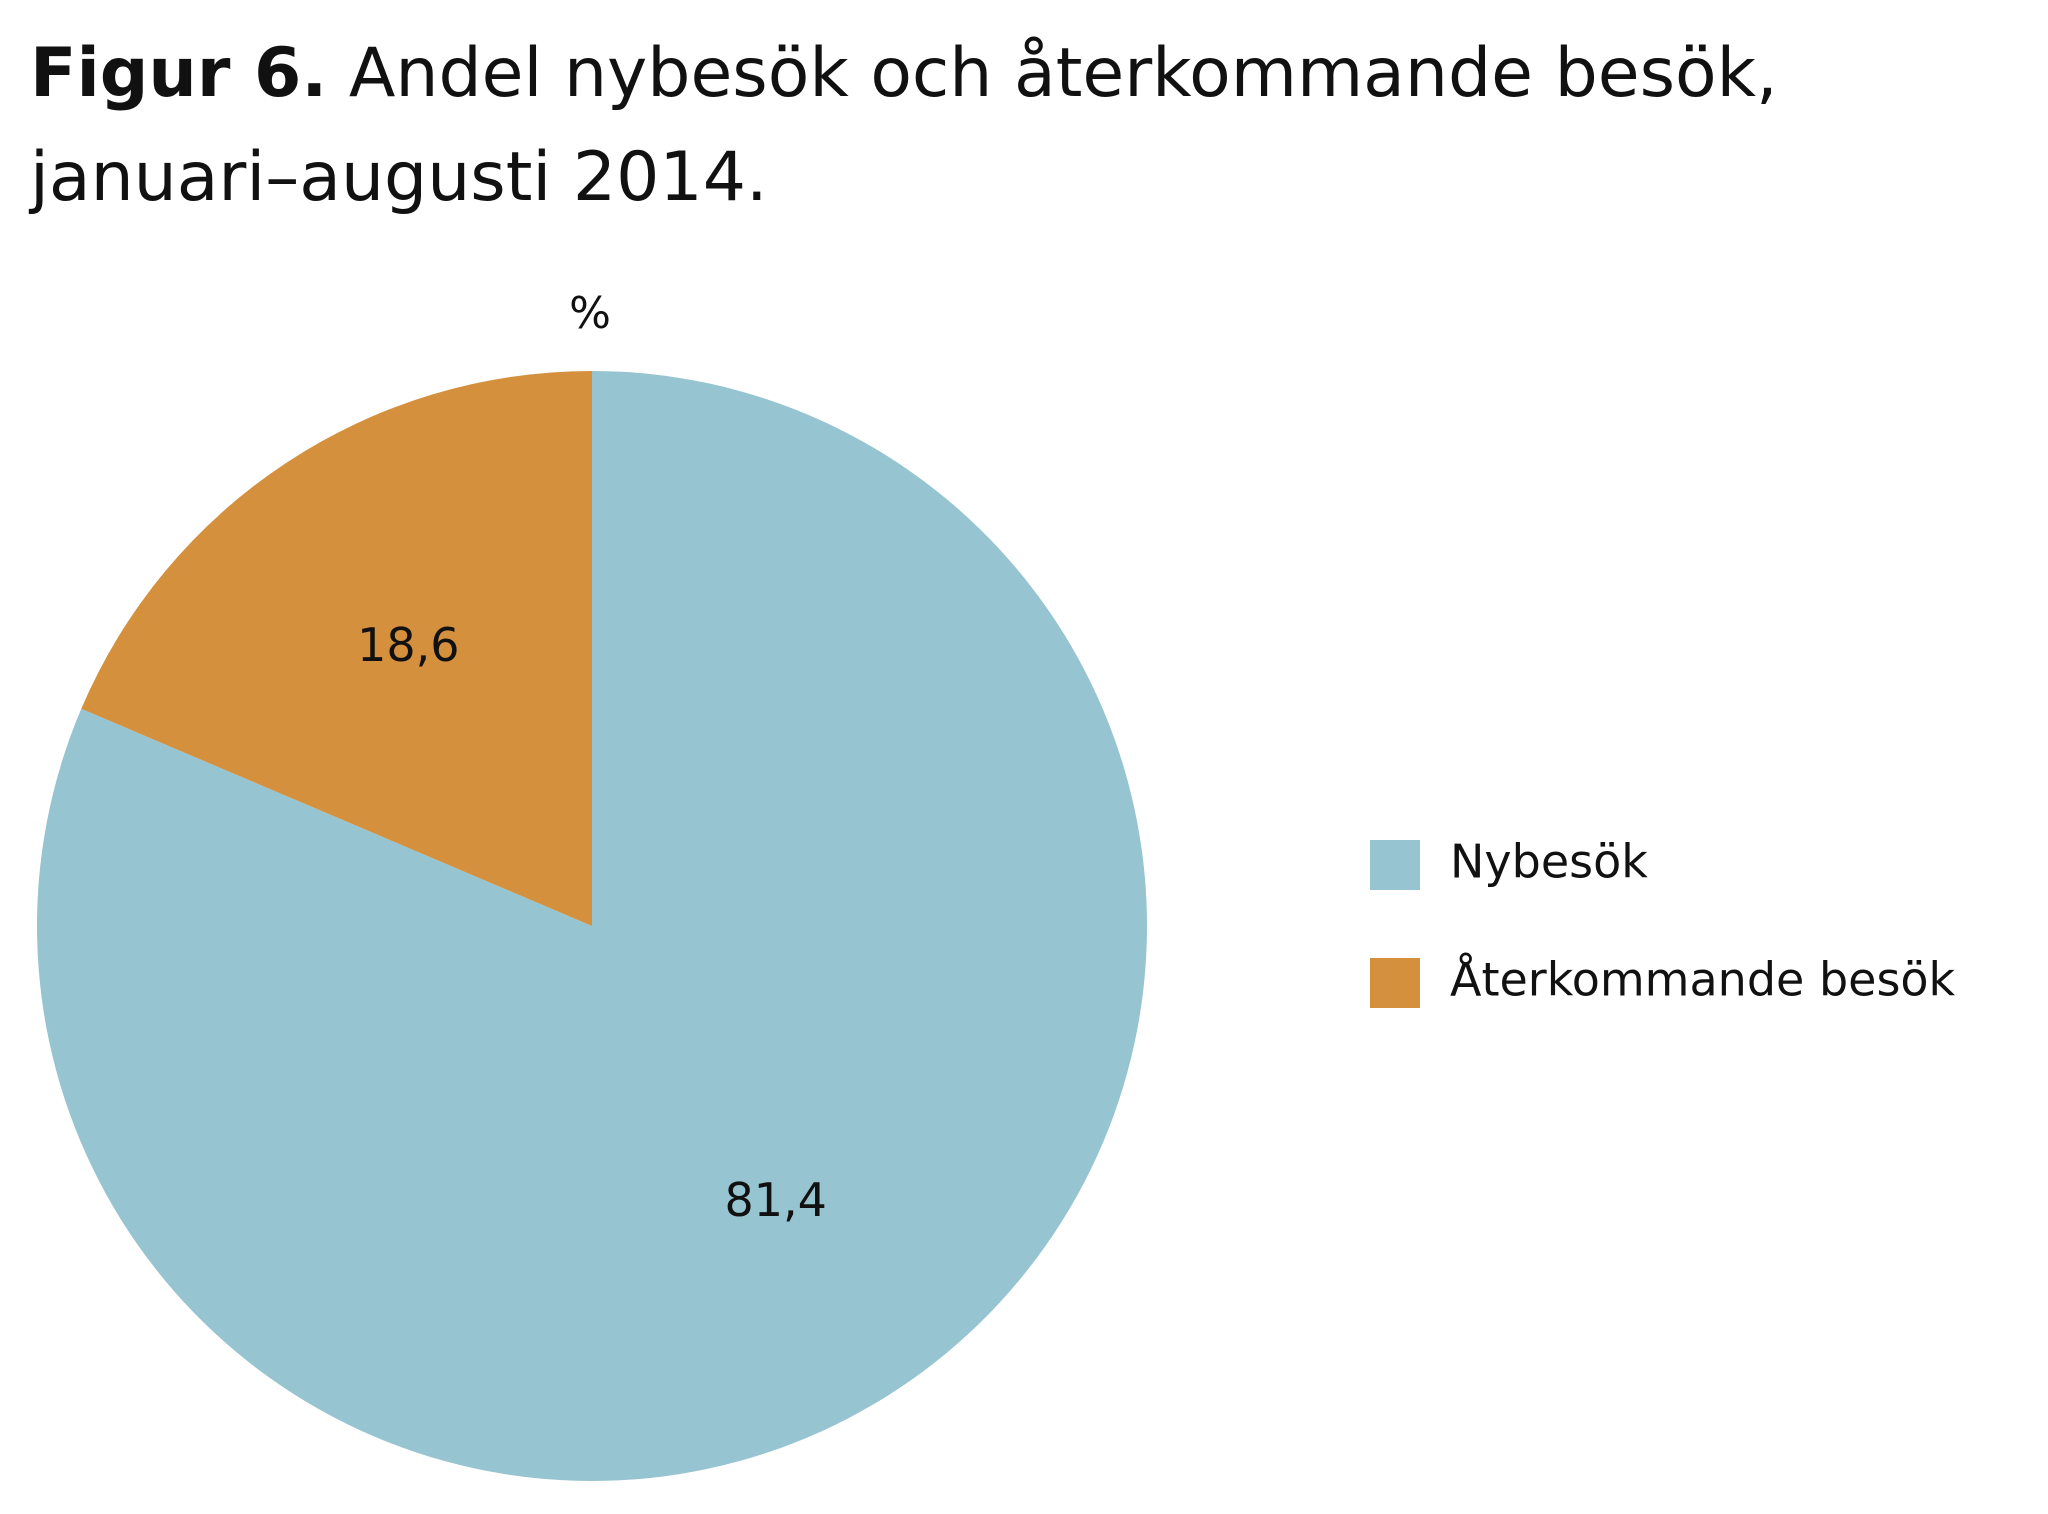 The image size is (2048, 1514). Describe the element at coordinates (775, 1200) in the screenshot. I see `slice-value-label-0: 81,4` at that location.